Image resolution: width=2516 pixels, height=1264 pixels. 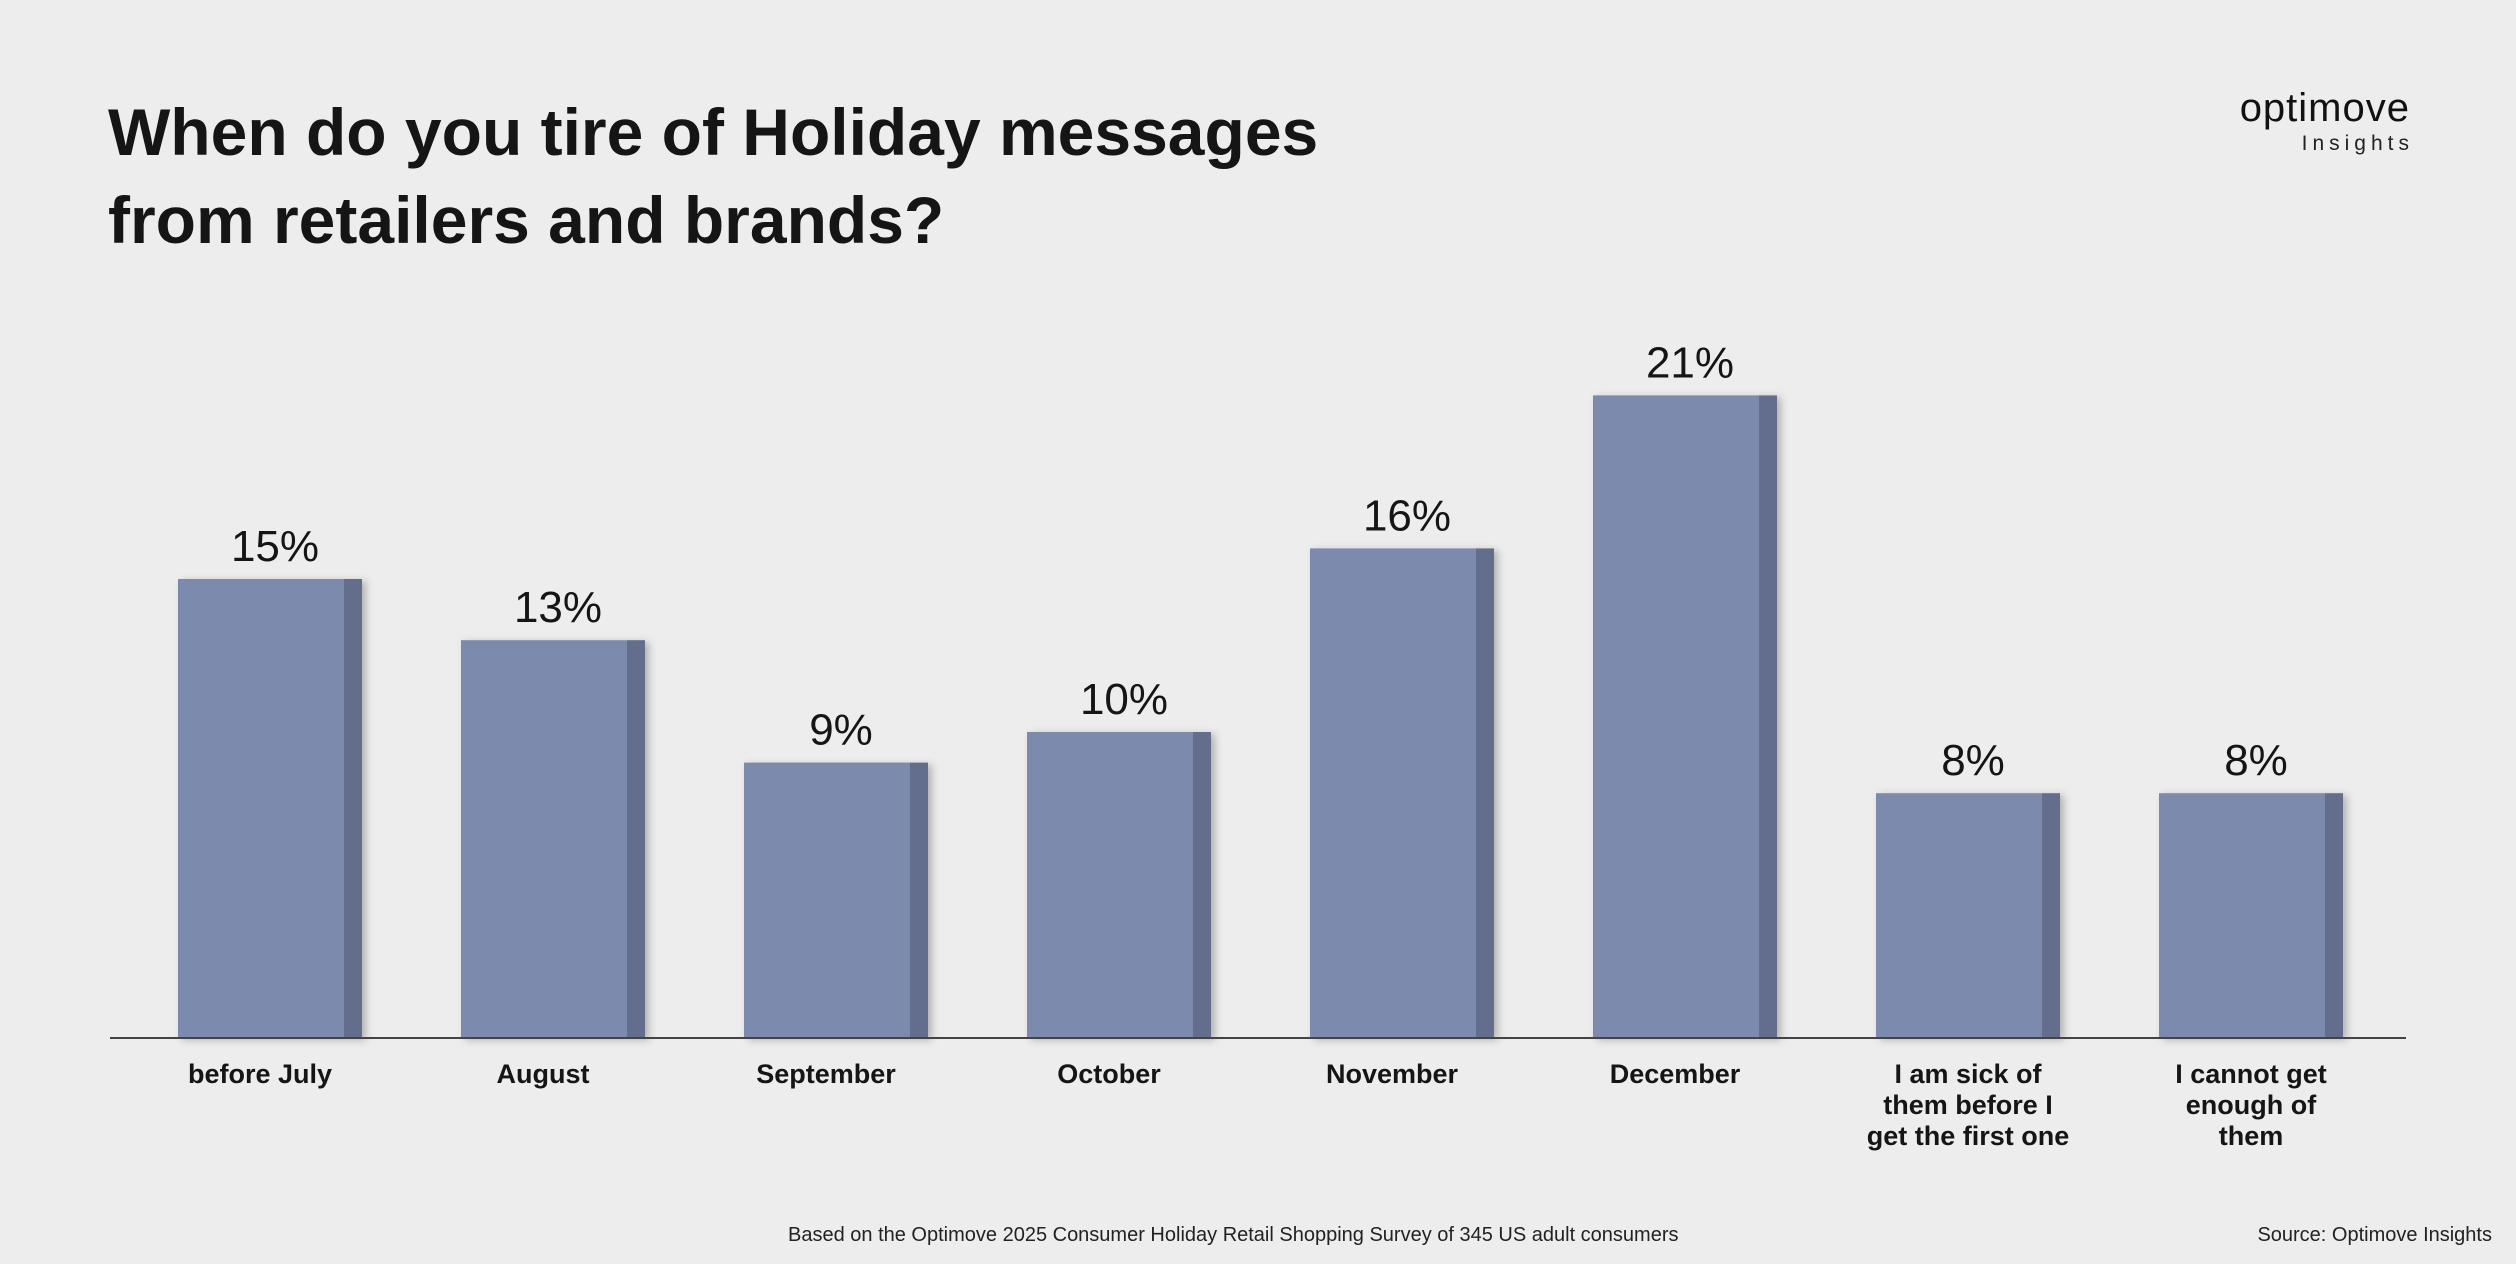 I want to click on category-label: before July, so click(x=260, y=1074).